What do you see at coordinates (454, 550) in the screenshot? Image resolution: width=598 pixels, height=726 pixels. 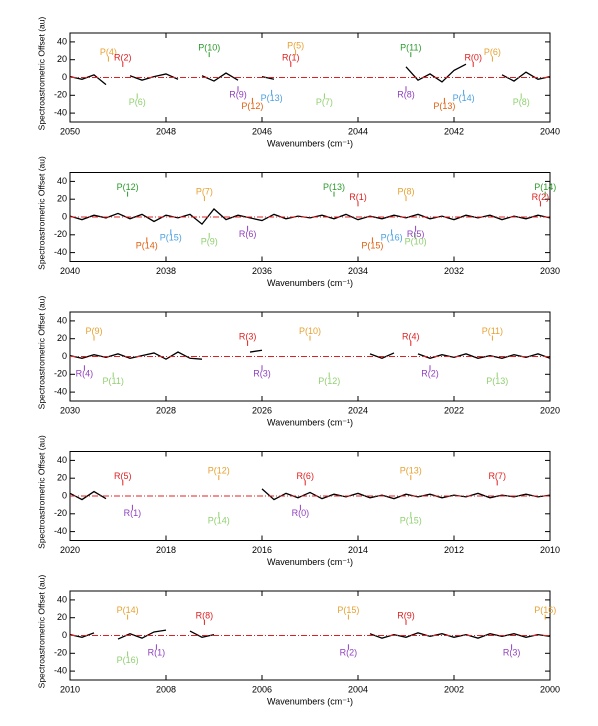 I see `x-tick-label: 2012` at bounding box center [454, 550].